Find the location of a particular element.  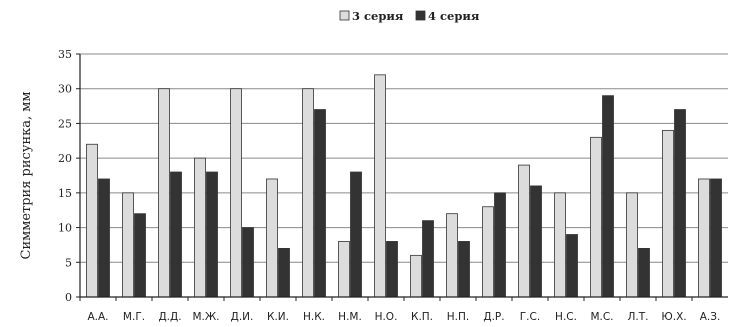

y-tick-label: 25 is located at coordinates (65, 123).